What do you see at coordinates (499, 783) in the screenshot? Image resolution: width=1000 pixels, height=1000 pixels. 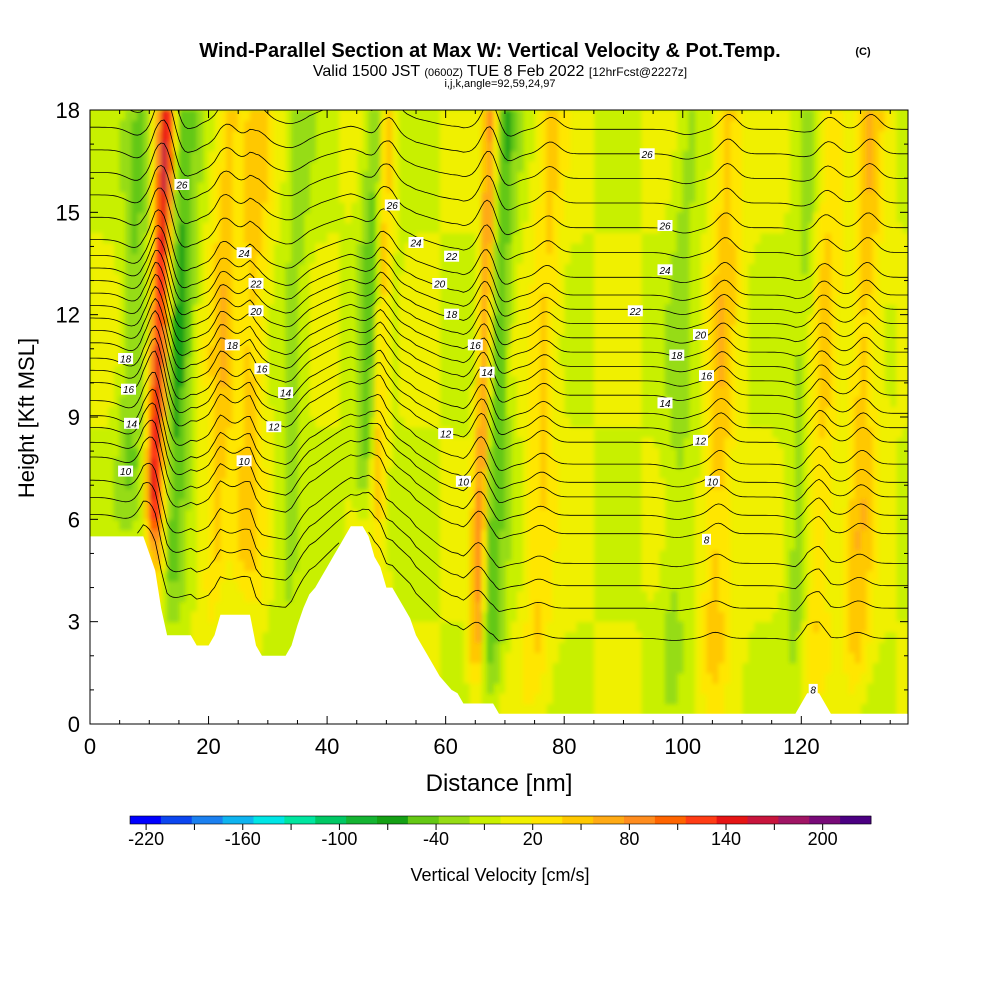 I see `x-axis-label: Distance [nm]` at bounding box center [499, 783].